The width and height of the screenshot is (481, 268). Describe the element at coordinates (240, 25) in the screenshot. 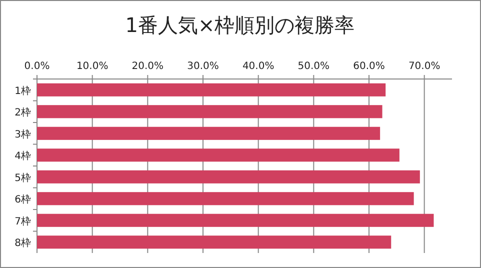

I see `chart-title: 1番人気×枠順別の複勝率` at that location.